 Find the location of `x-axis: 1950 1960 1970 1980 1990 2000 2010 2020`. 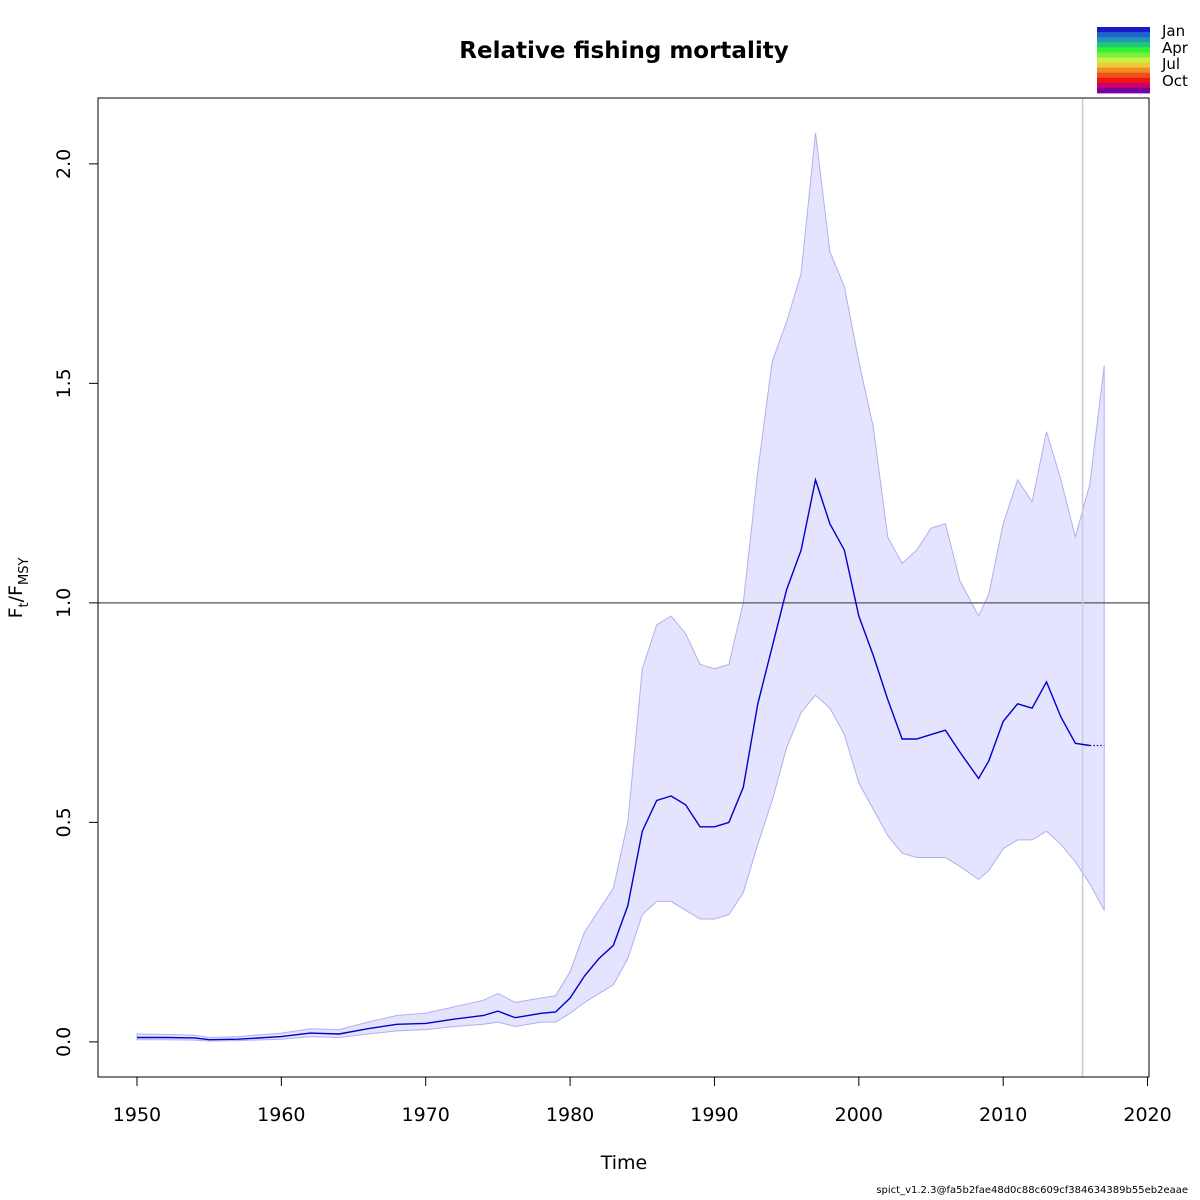

x-axis: 1950 1960 1970 1980 1990 2000 2010 2020 is located at coordinates (642, 1101).